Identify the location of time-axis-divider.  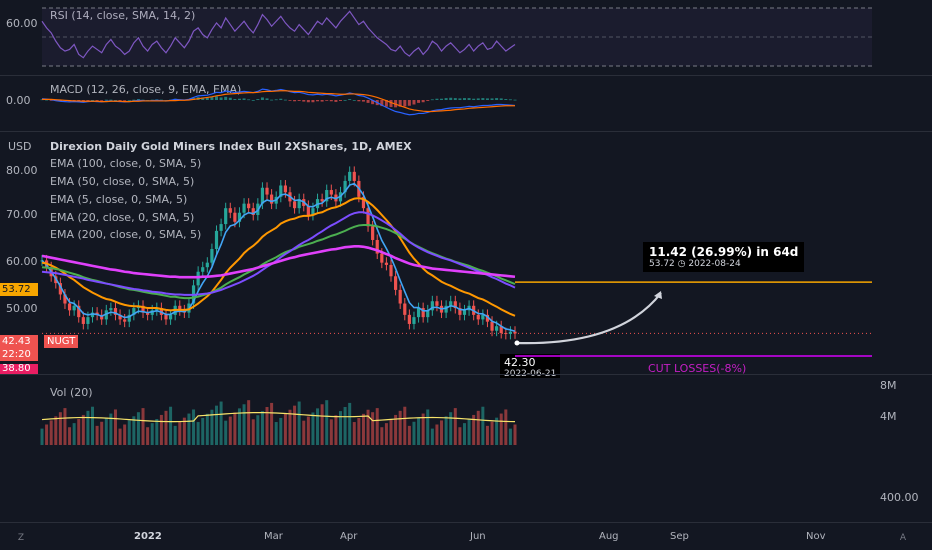
(466, 522).